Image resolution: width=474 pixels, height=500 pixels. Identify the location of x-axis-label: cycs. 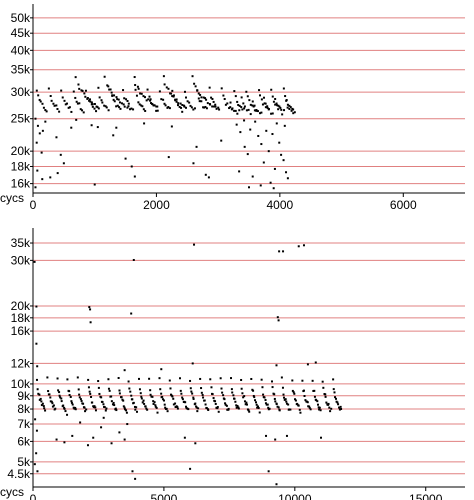
(12, 198).